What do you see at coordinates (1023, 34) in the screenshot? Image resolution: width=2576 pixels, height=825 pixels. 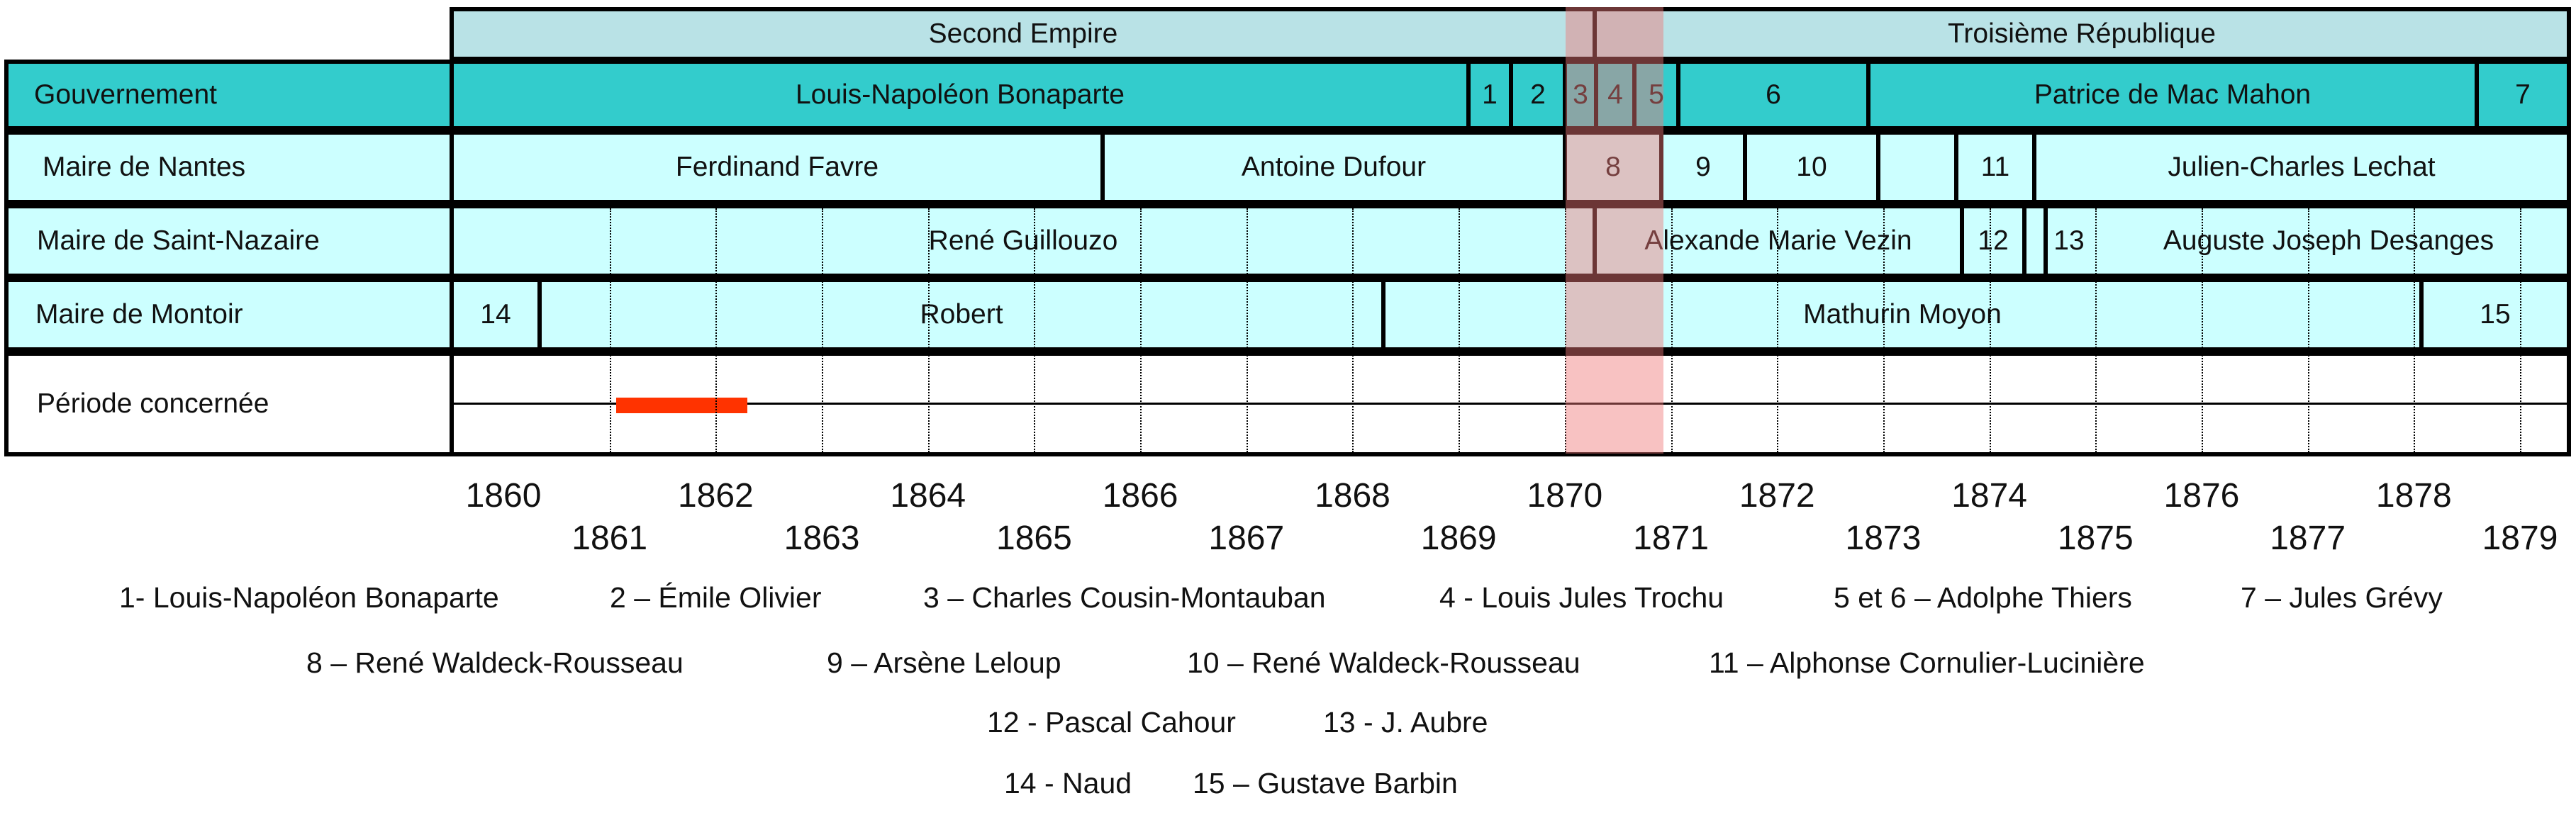 I see `band-second-empire: Second Empire` at bounding box center [1023, 34].